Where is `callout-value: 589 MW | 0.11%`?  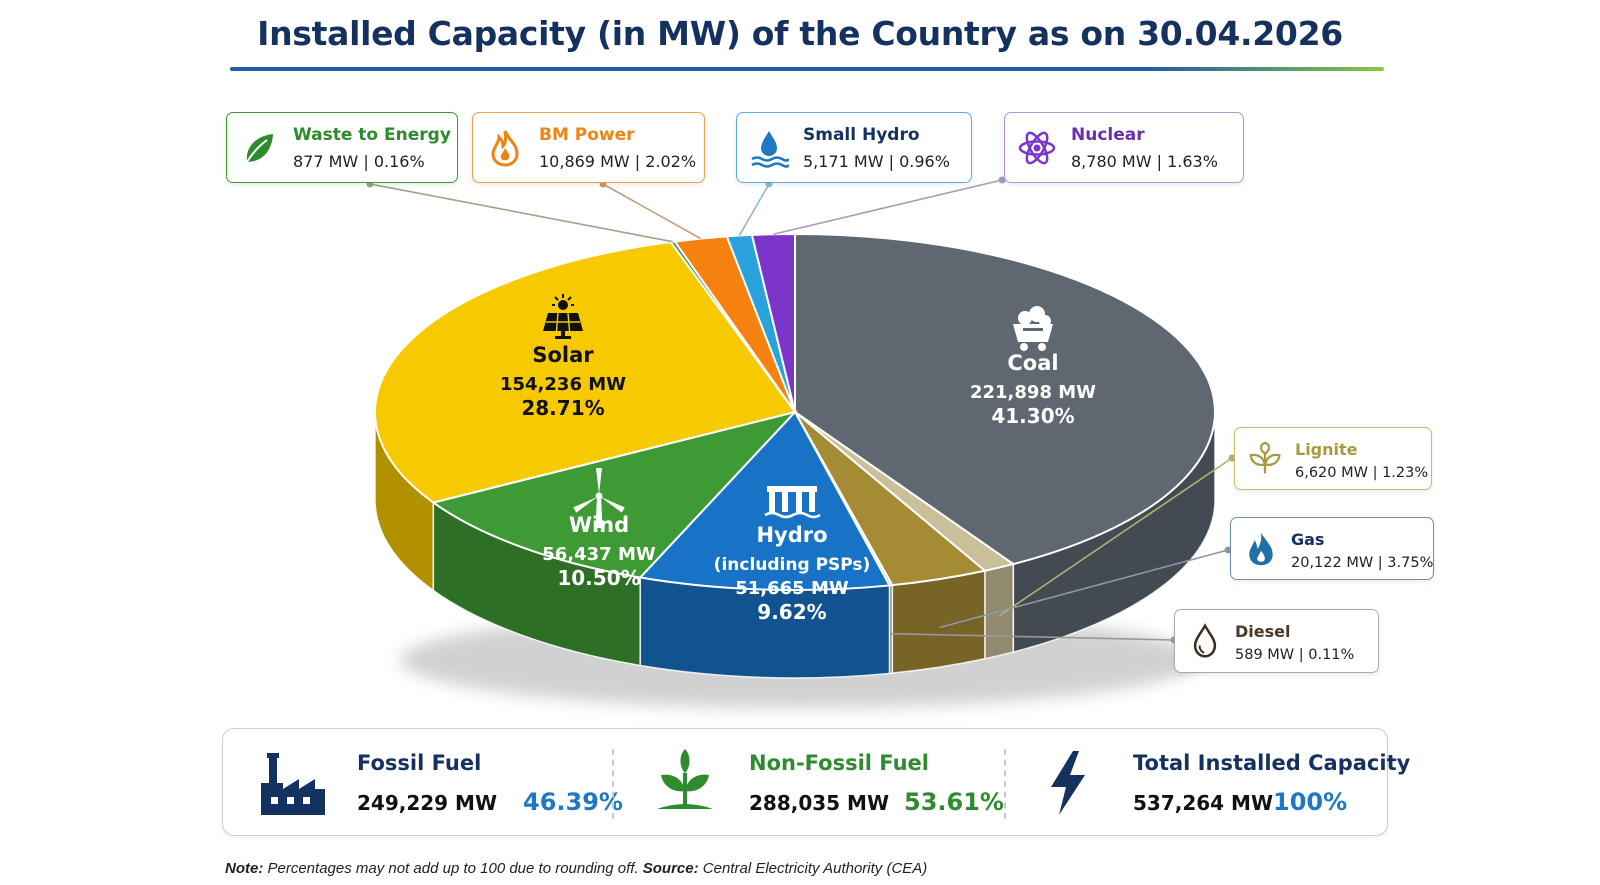
callout-value: 589 MW | 0.11% is located at coordinates (1295, 655).